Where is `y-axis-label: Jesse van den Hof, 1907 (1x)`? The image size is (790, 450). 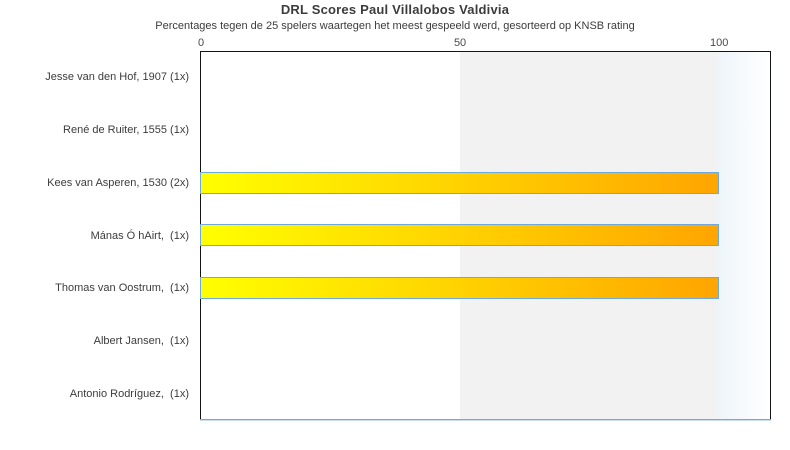 y-axis-label: Jesse van den Hof, 1907 (1x) is located at coordinates (117, 77).